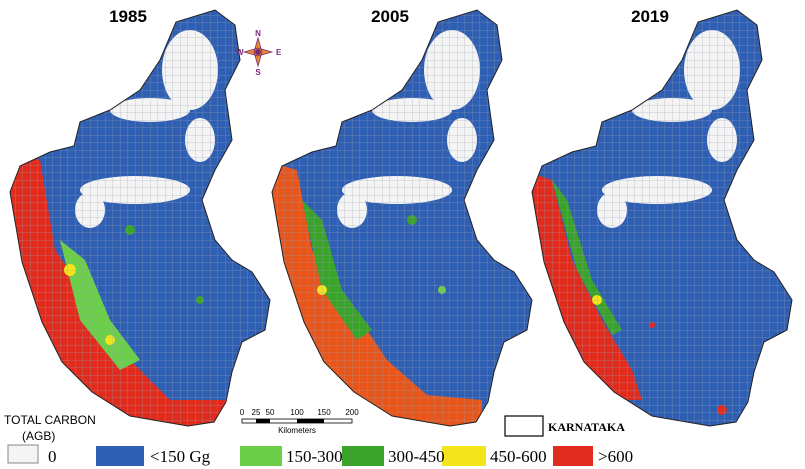 Image resolution: width=805 pixels, height=469 pixels. I want to click on legend-boundary: KARNATAKA, so click(586, 427).